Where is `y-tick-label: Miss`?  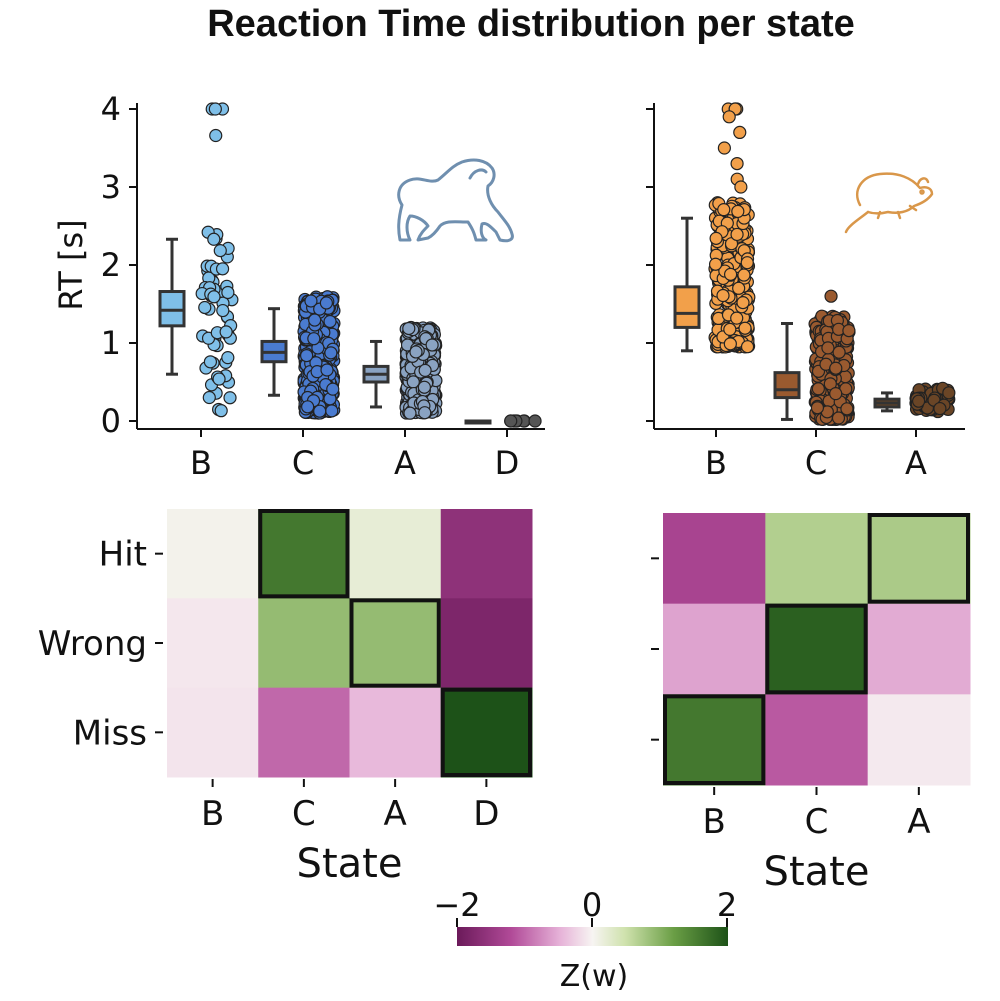
y-tick-label: Miss is located at coordinates (110, 733).